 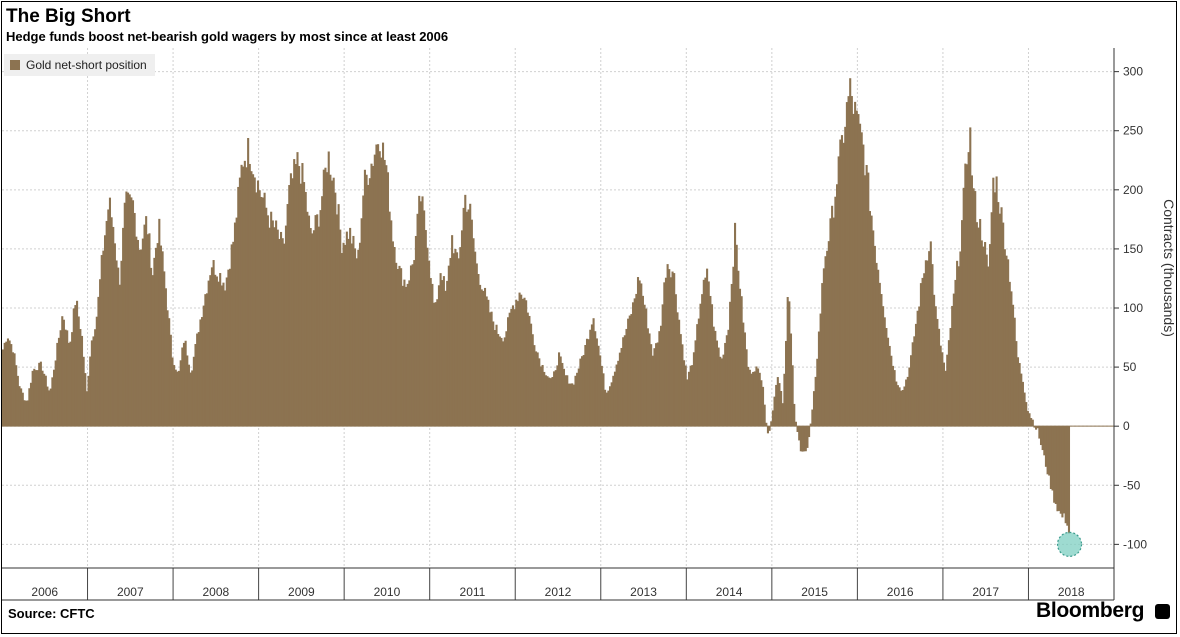 I want to click on x-tick-label: 2009, so click(x=301, y=592).